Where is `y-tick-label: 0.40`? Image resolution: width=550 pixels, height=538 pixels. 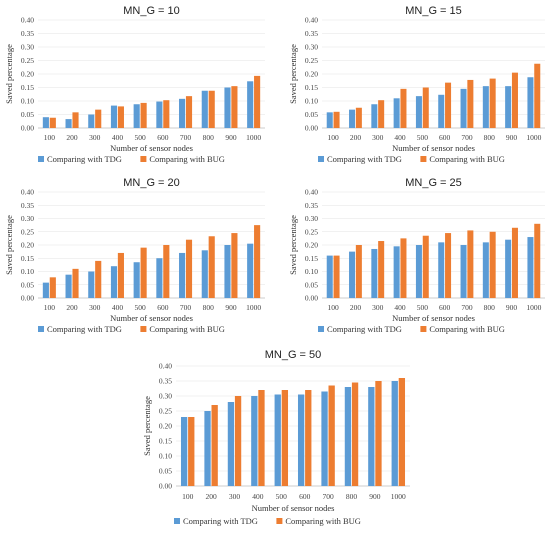 y-tick-label: 0.40 is located at coordinates (27, 20).